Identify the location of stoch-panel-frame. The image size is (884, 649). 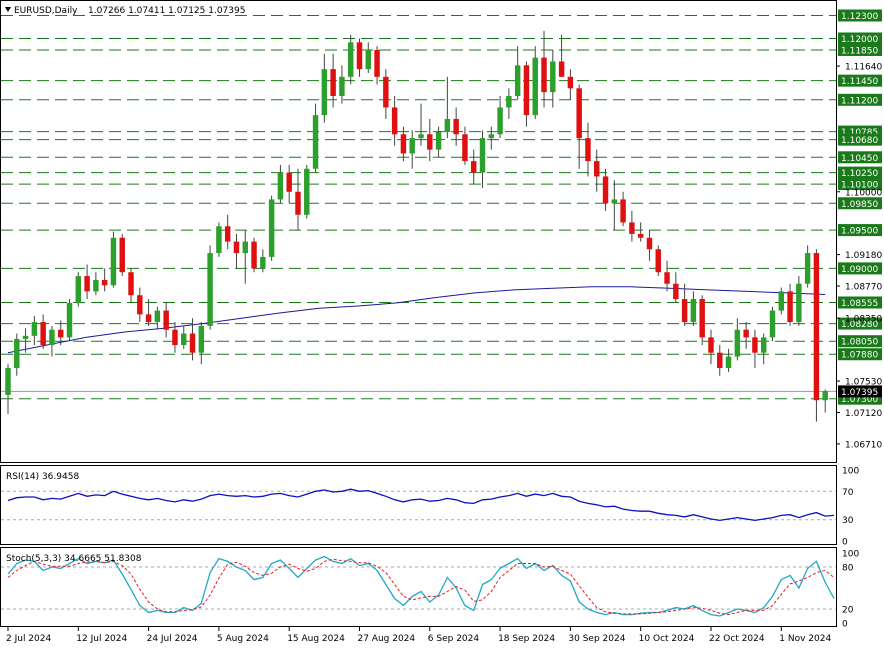
(418, 587).